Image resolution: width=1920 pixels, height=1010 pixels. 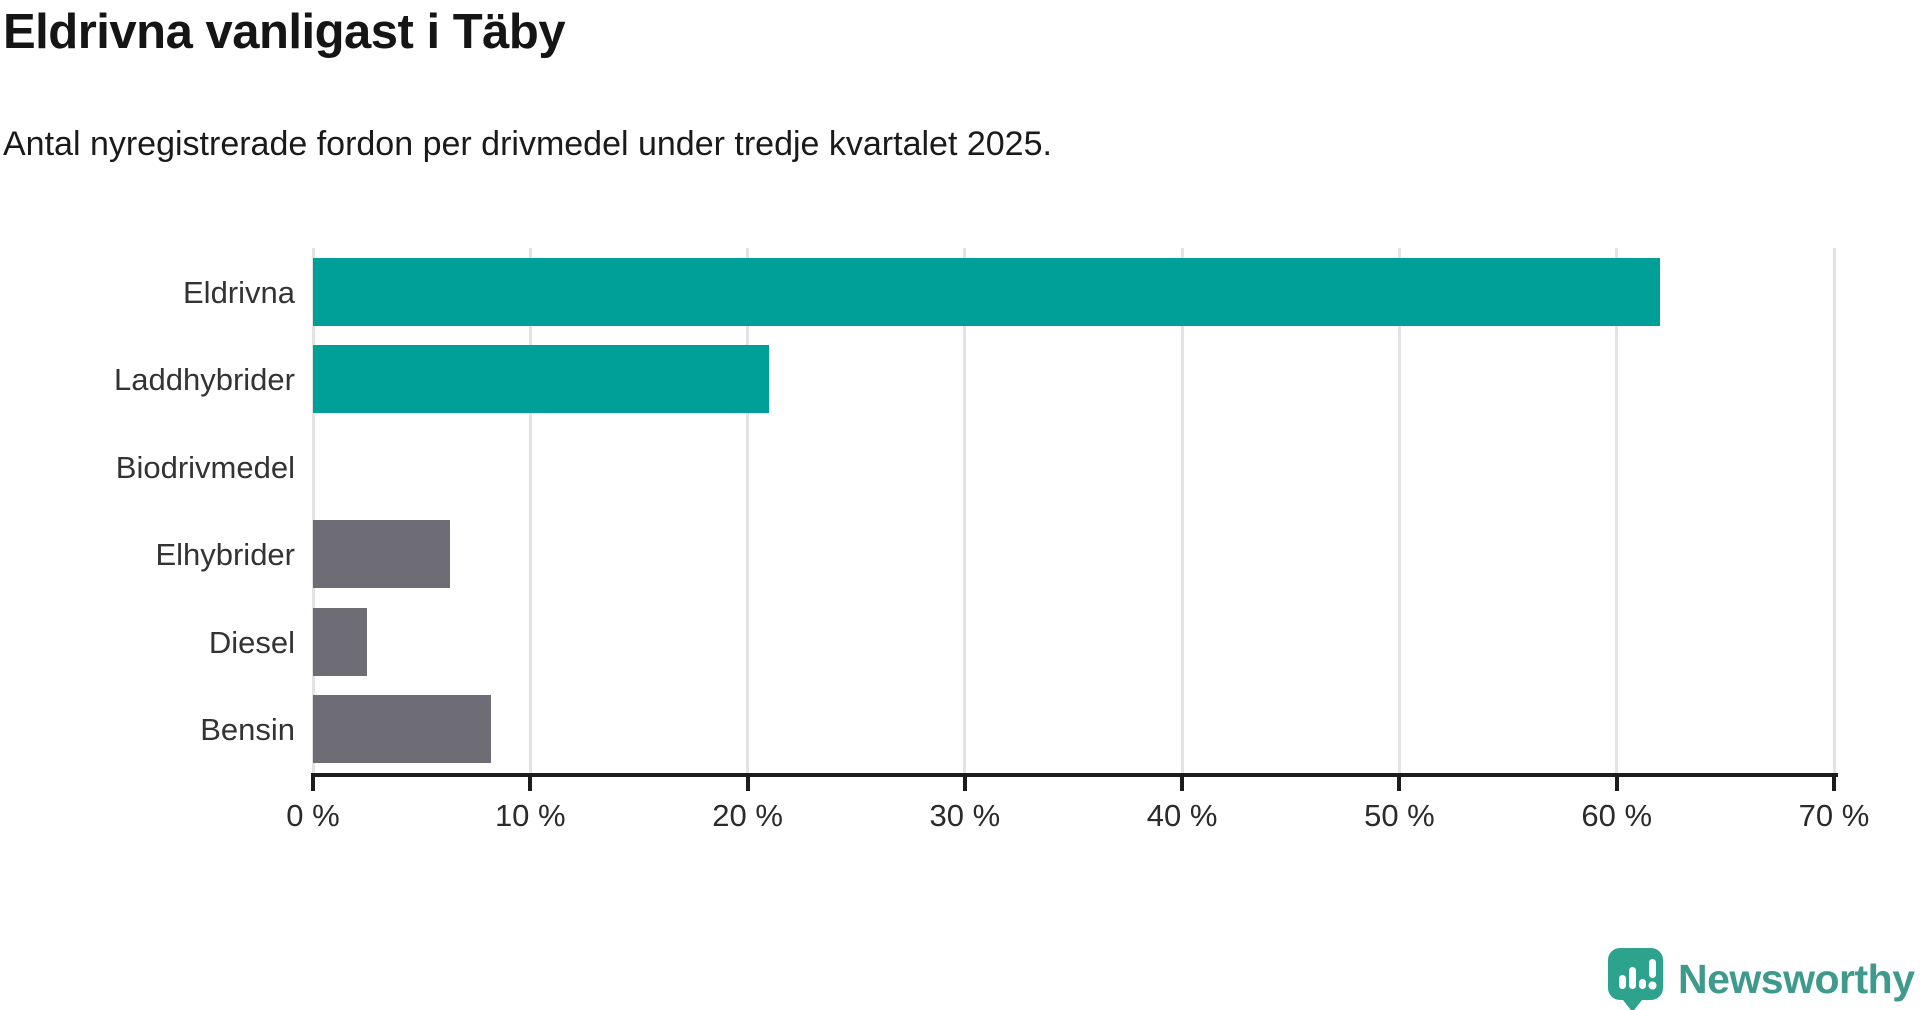 What do you see at coordinates (1834, 815) in the screenshot?
I see `x-axis-tick-label: 70 %` at bounding box center [1834, 815].